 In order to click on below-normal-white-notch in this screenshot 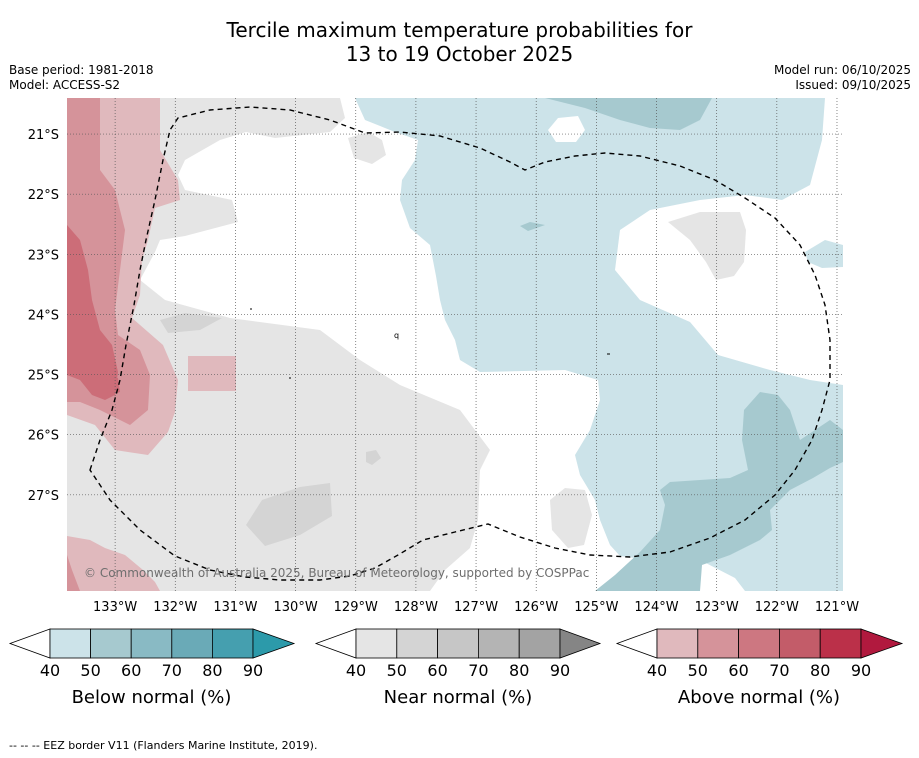, I will do `click(566, 129)`.